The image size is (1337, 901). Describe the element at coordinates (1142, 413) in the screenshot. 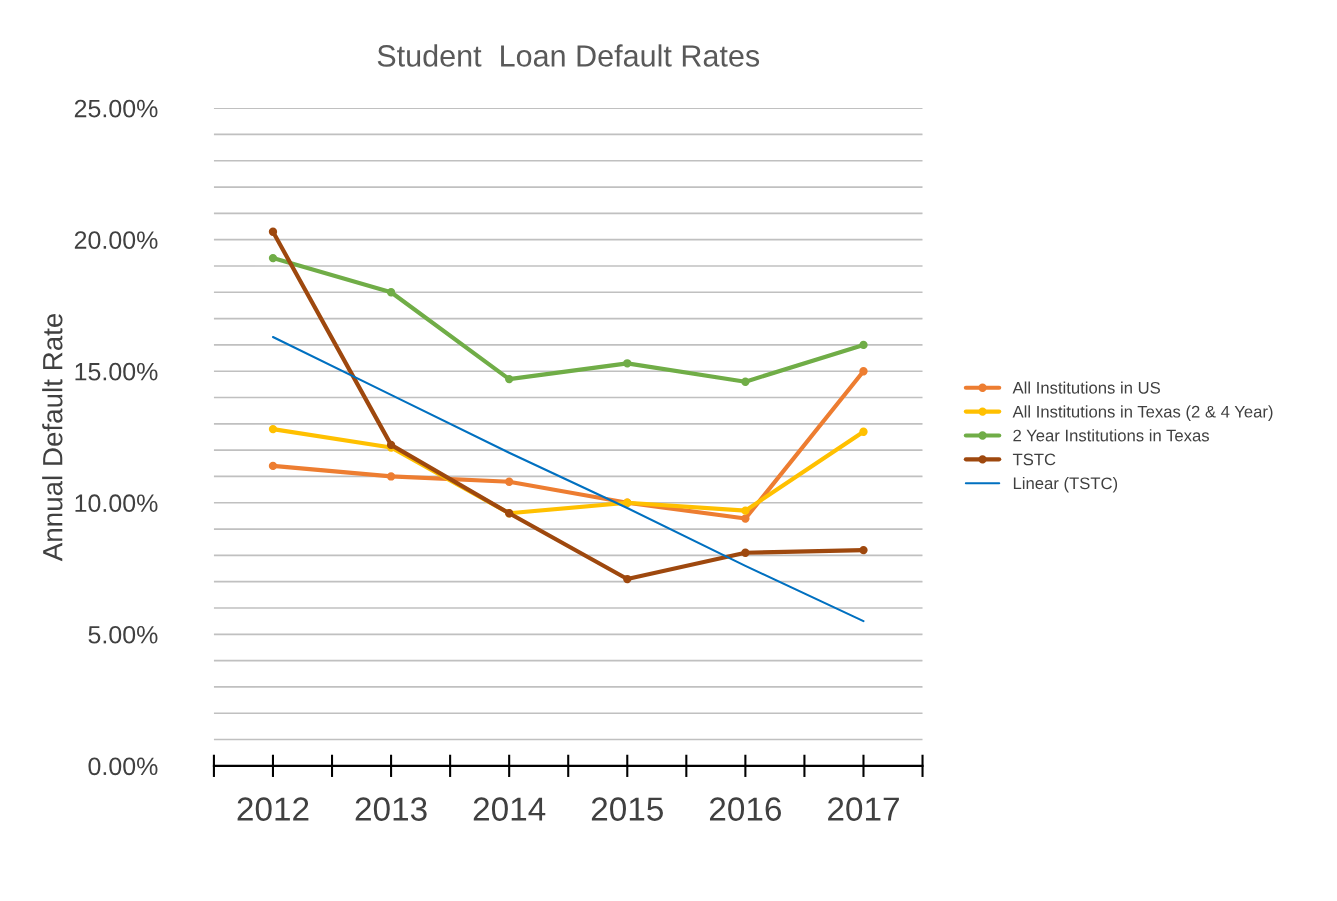

I see `legend-label: All Institutions in Texas (2 & 4 Year)` at that location.